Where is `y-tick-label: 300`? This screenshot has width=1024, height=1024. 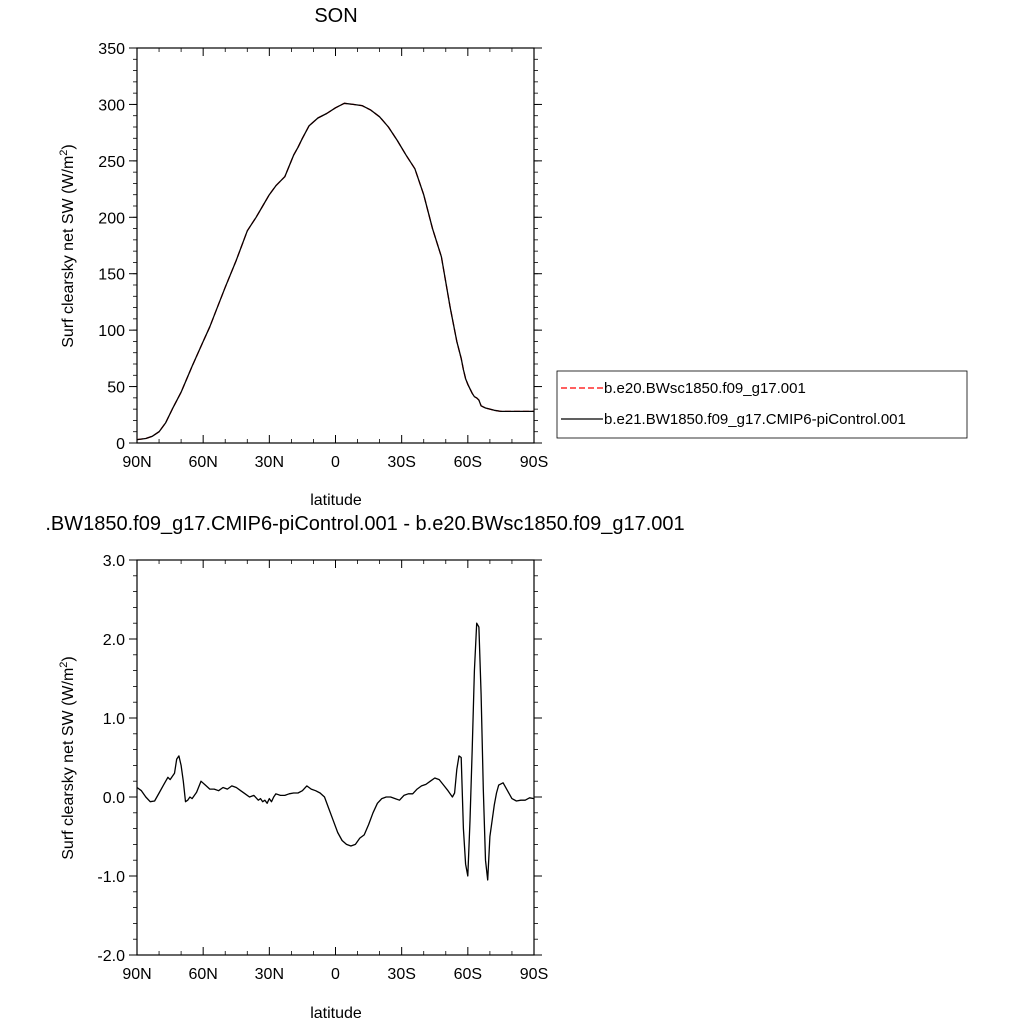
y-tick-label: 300 is located at coordinates (111, 105).